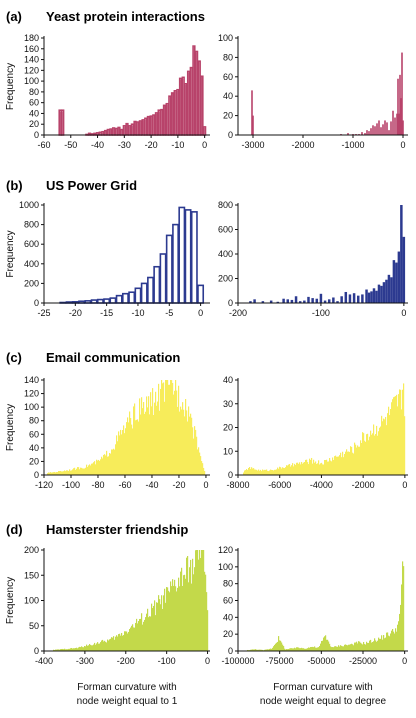 The height and width of the screenshot is (718, 416). Describe the element at coordinates (14, 529) in the screenshot. I see `panel-label: (d)` at that location.